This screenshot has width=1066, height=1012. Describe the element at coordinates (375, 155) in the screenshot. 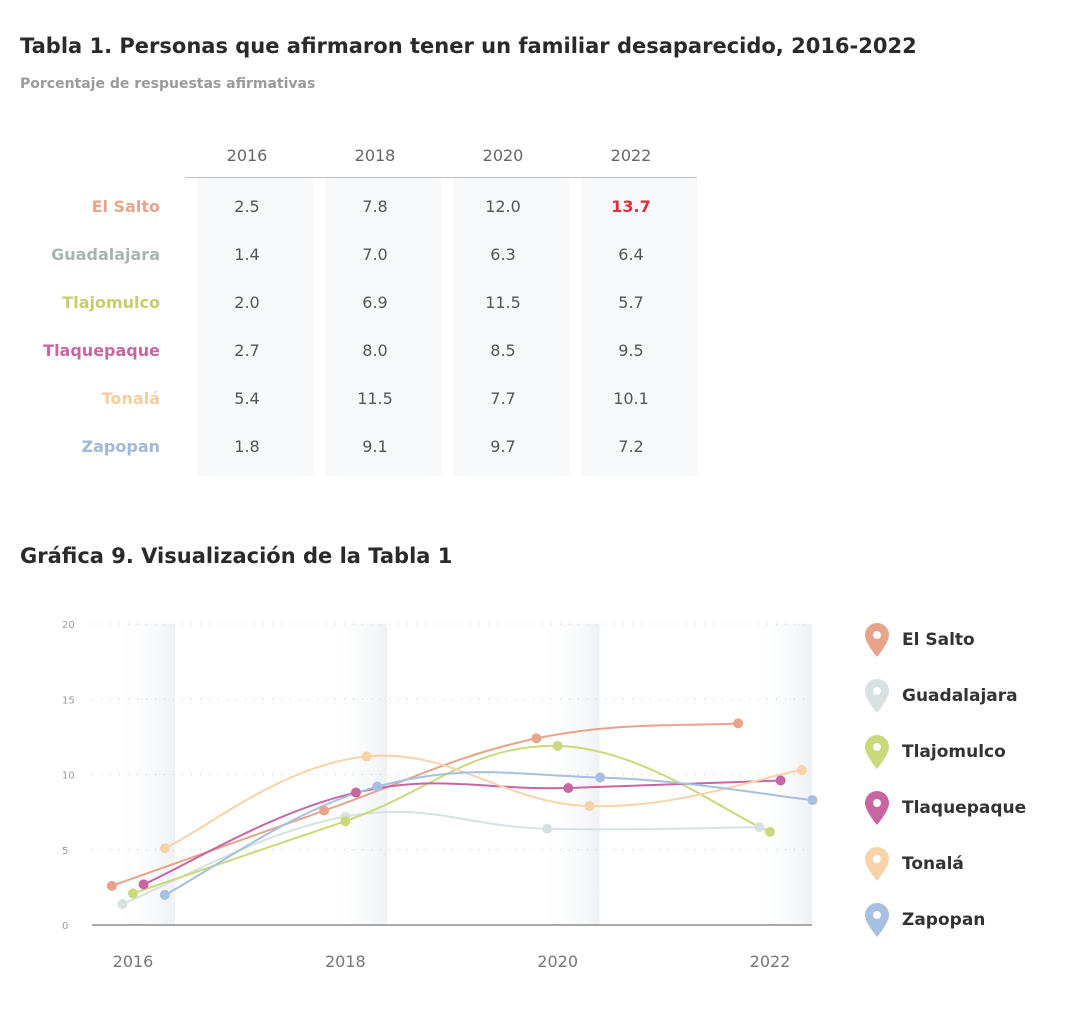

I see `table-header-year: 2018` at that location.